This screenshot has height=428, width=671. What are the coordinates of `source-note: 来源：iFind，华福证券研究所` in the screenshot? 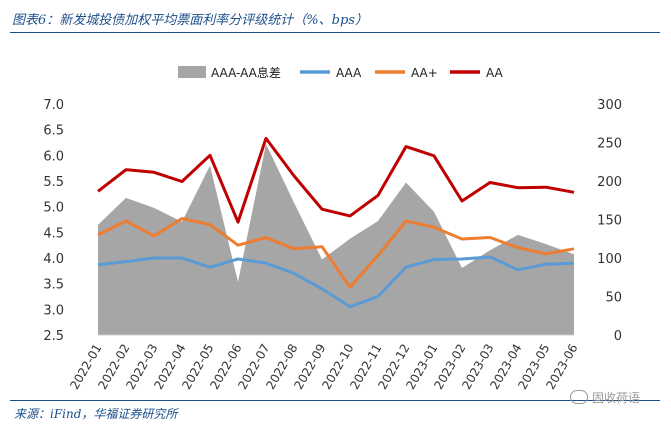 It's located at (96, 414).